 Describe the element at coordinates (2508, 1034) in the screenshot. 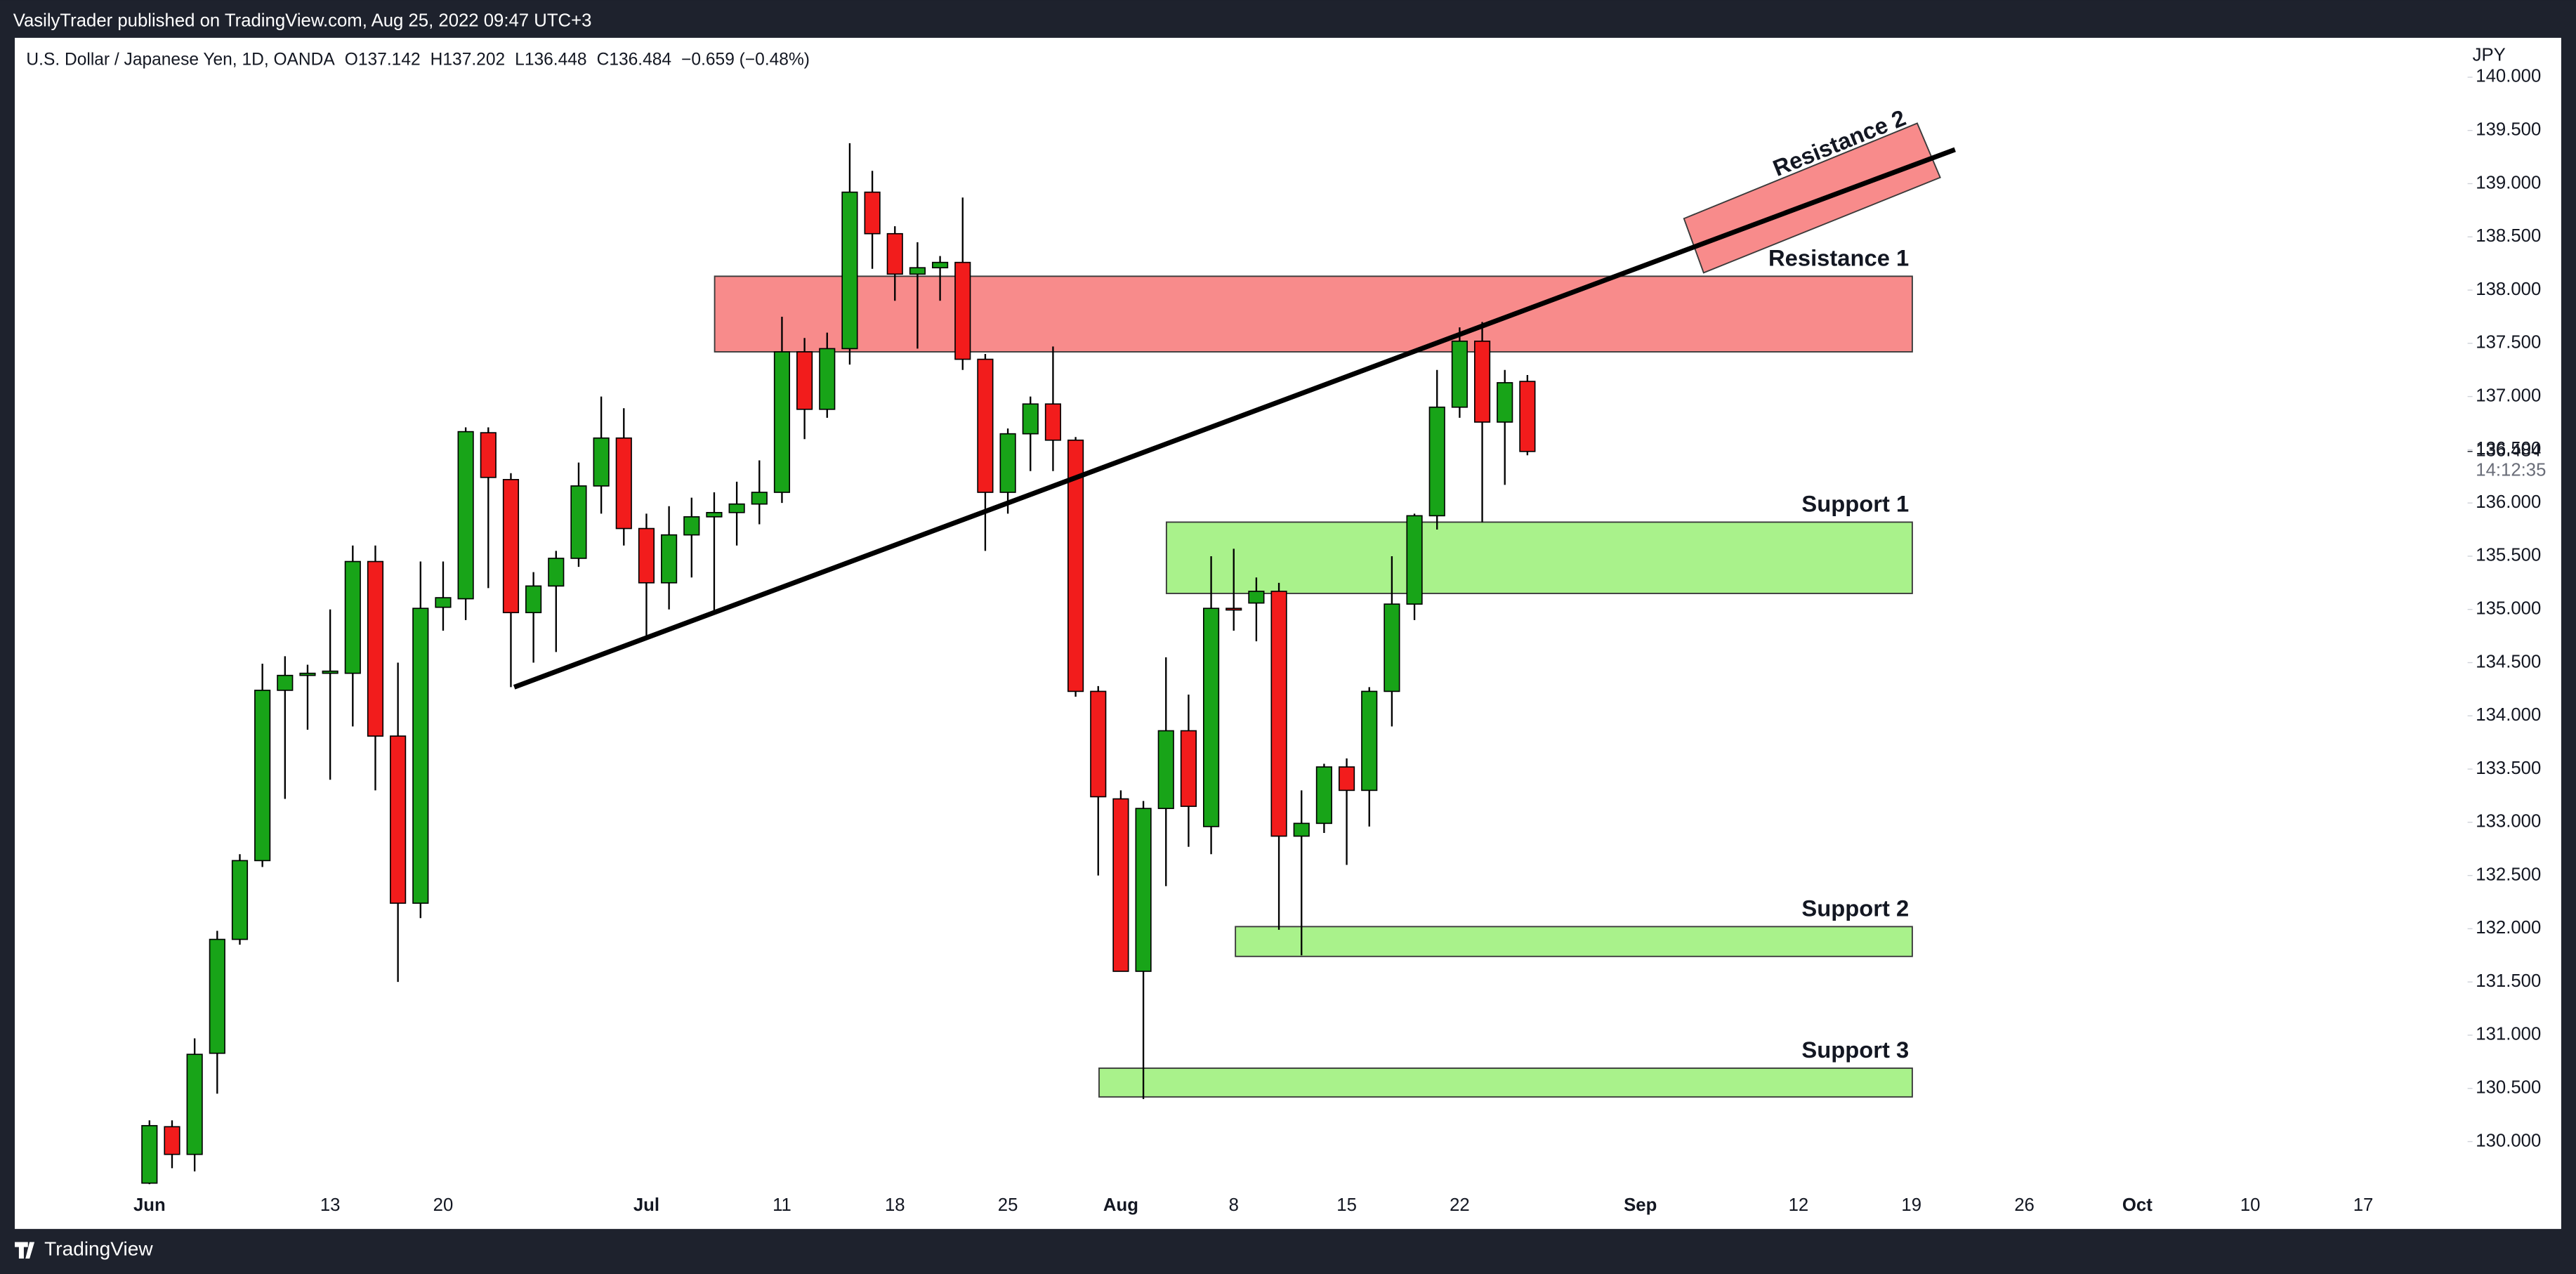

I see `y-tick-label: 131.000` at that location.